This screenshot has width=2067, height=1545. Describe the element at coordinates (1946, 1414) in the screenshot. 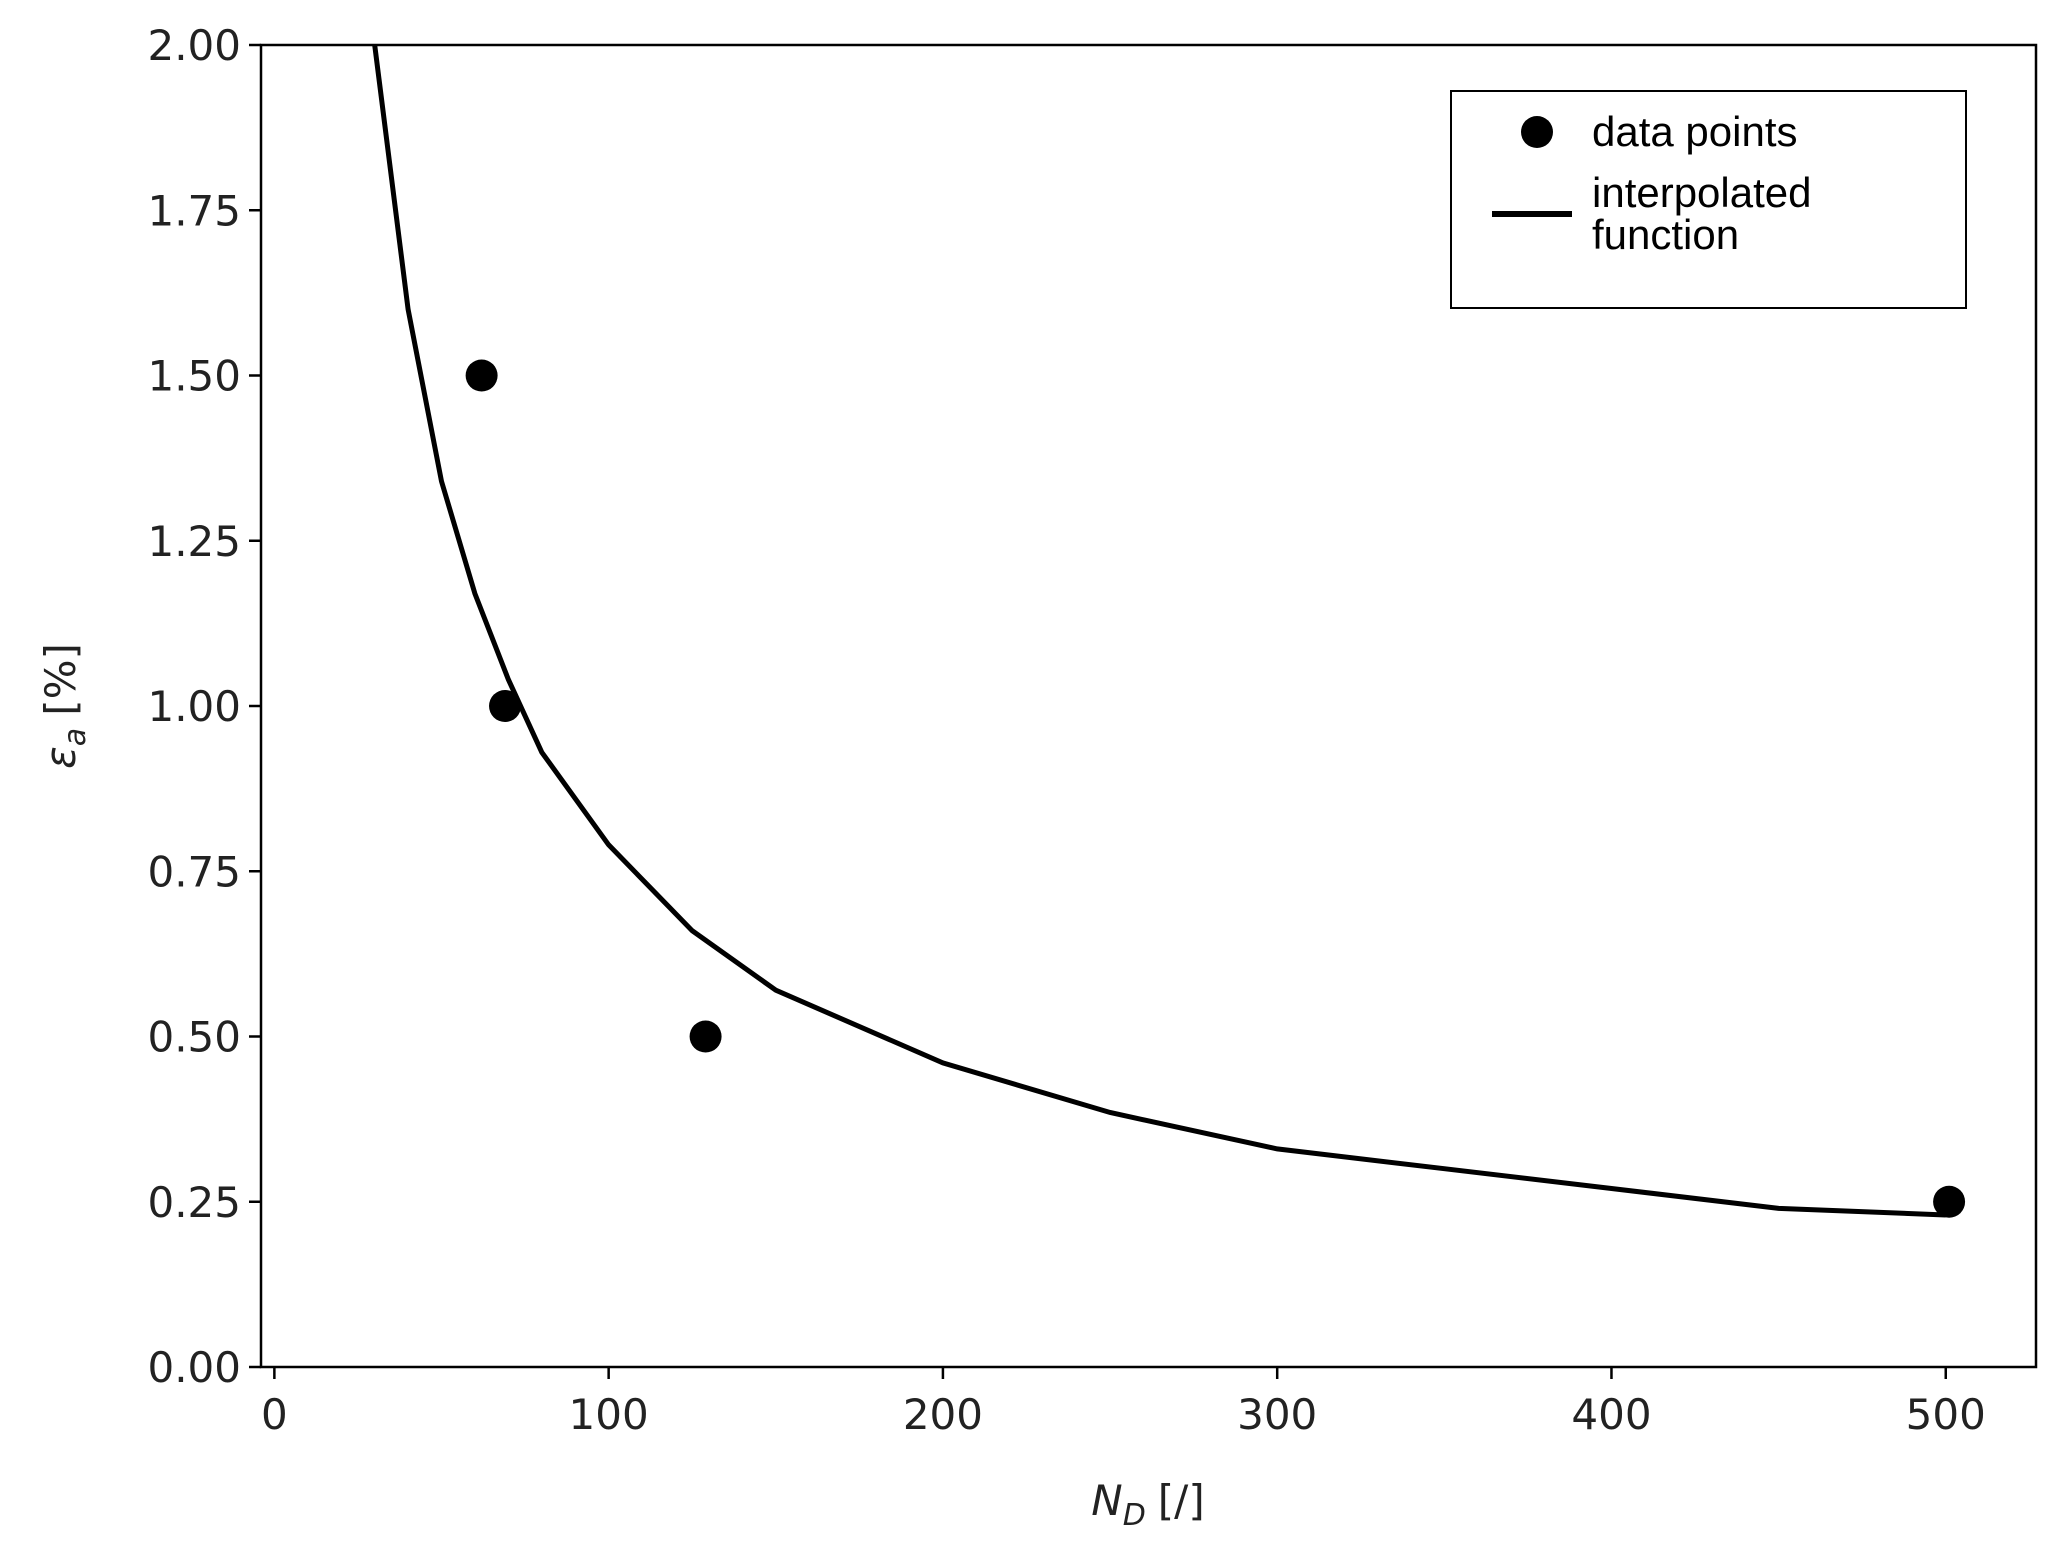

I see `x-tick-label: 500` at that location.